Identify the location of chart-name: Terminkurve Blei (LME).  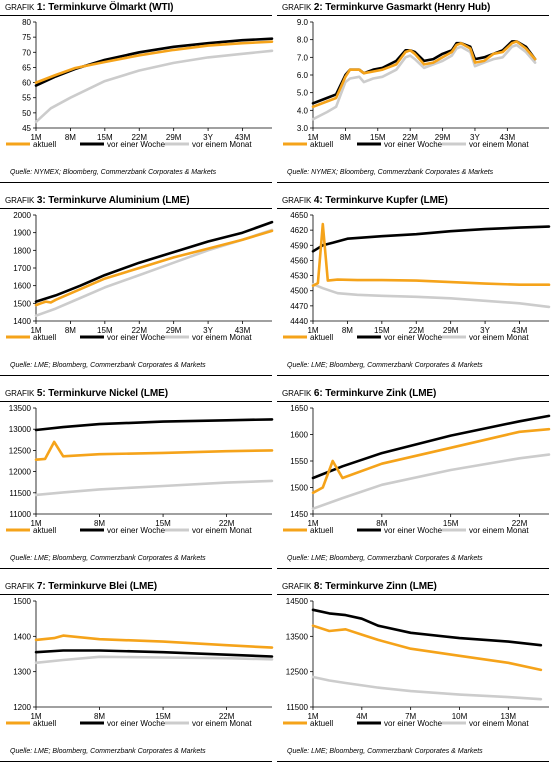
(103, 586).